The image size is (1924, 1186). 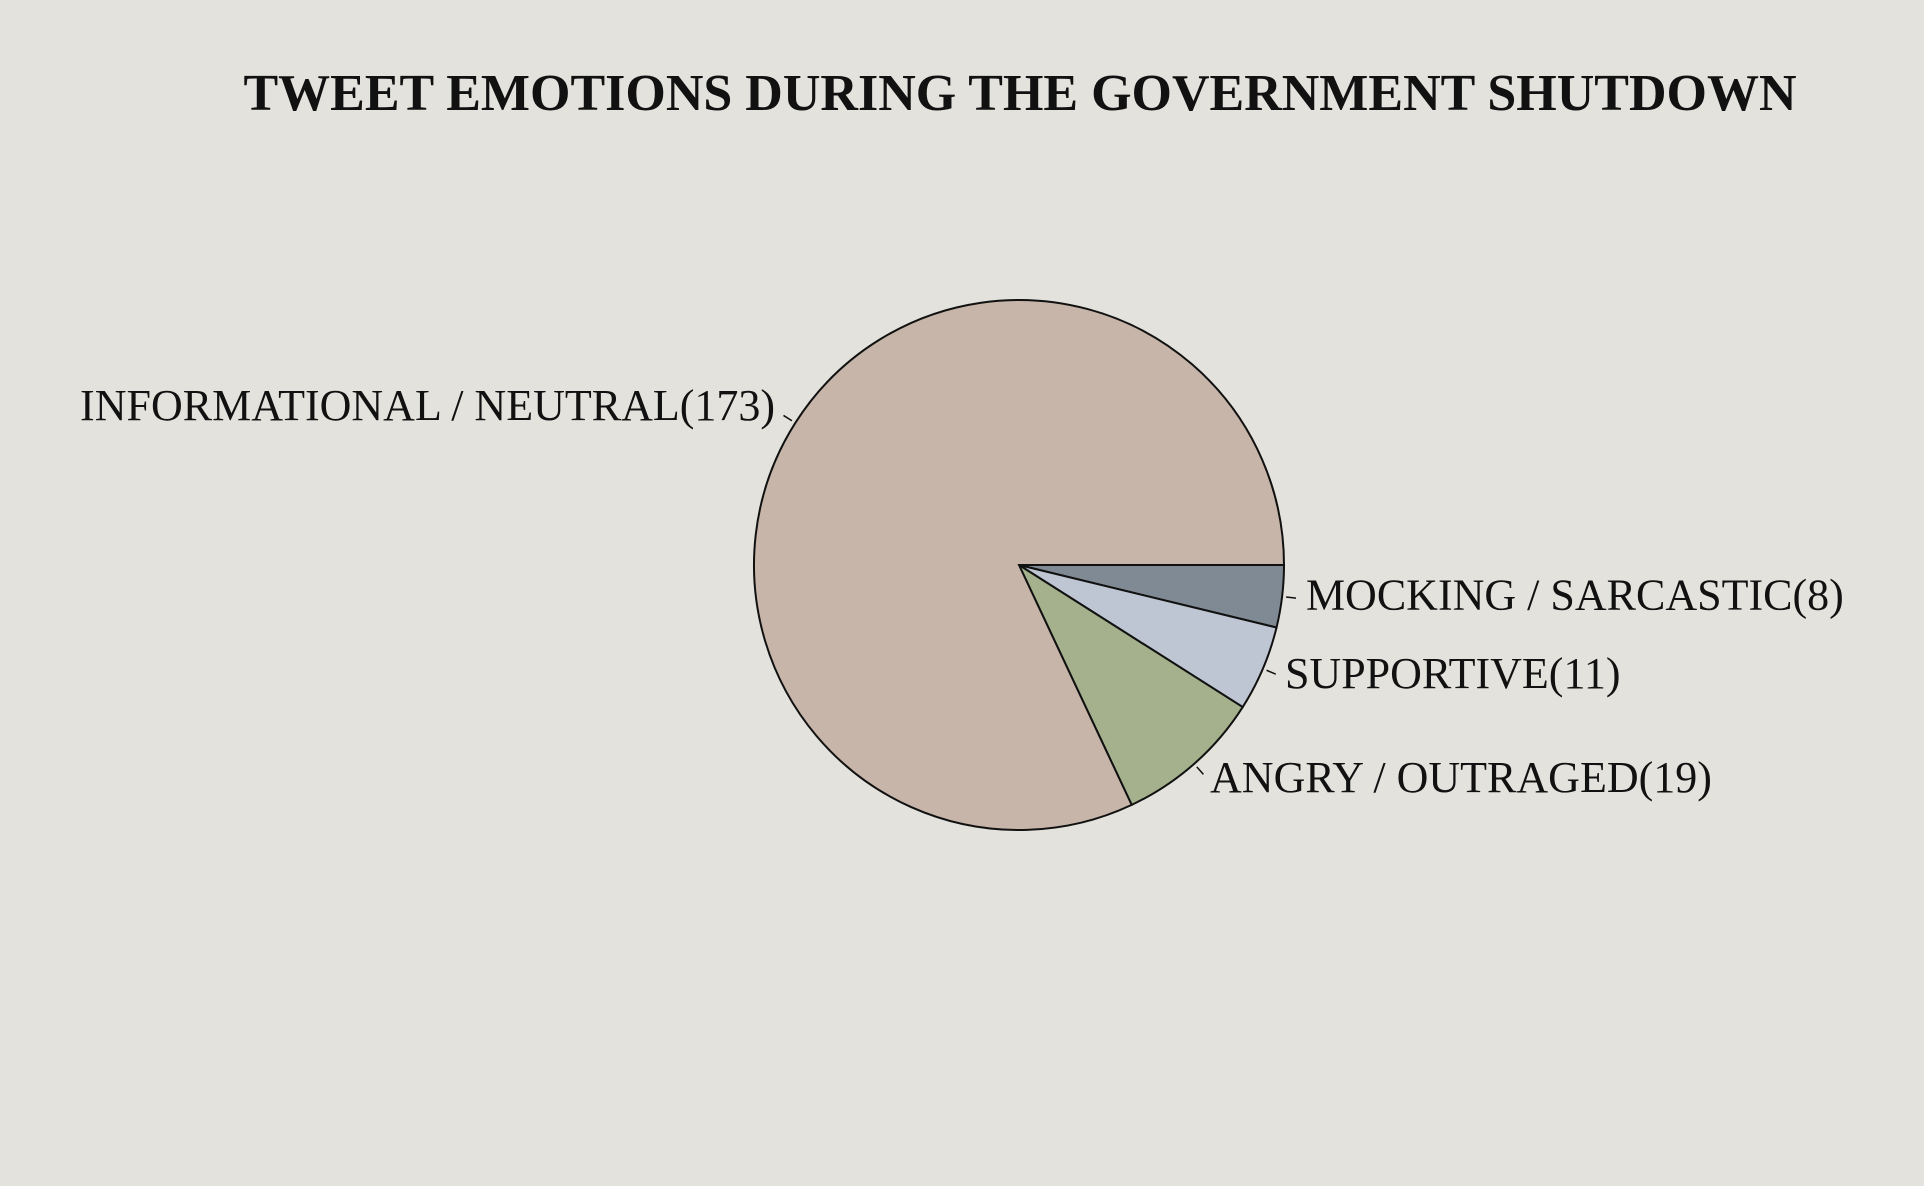 What do you see at coordinates (1453, 673) in the screenshot?
I see `slice-label-supportive: SUPPORTIVE(11)` at bounding box center [1453, 673].